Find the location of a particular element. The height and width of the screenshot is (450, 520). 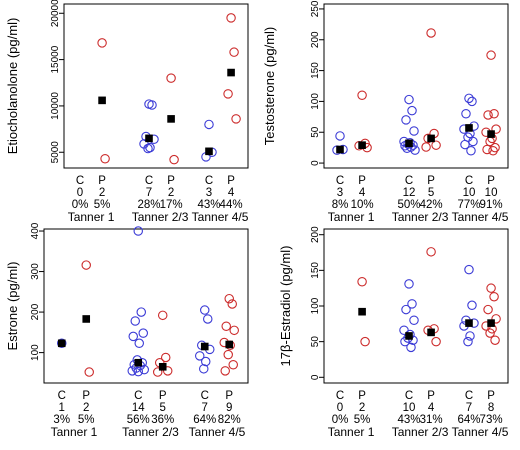

y-tick-label: 10000 is located at coordinates (55, 106).